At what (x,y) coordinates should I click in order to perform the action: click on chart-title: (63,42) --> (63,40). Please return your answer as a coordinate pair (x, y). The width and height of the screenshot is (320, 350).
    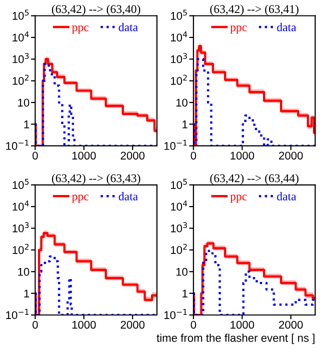
    Looking at the image, I should click on (96, 10).